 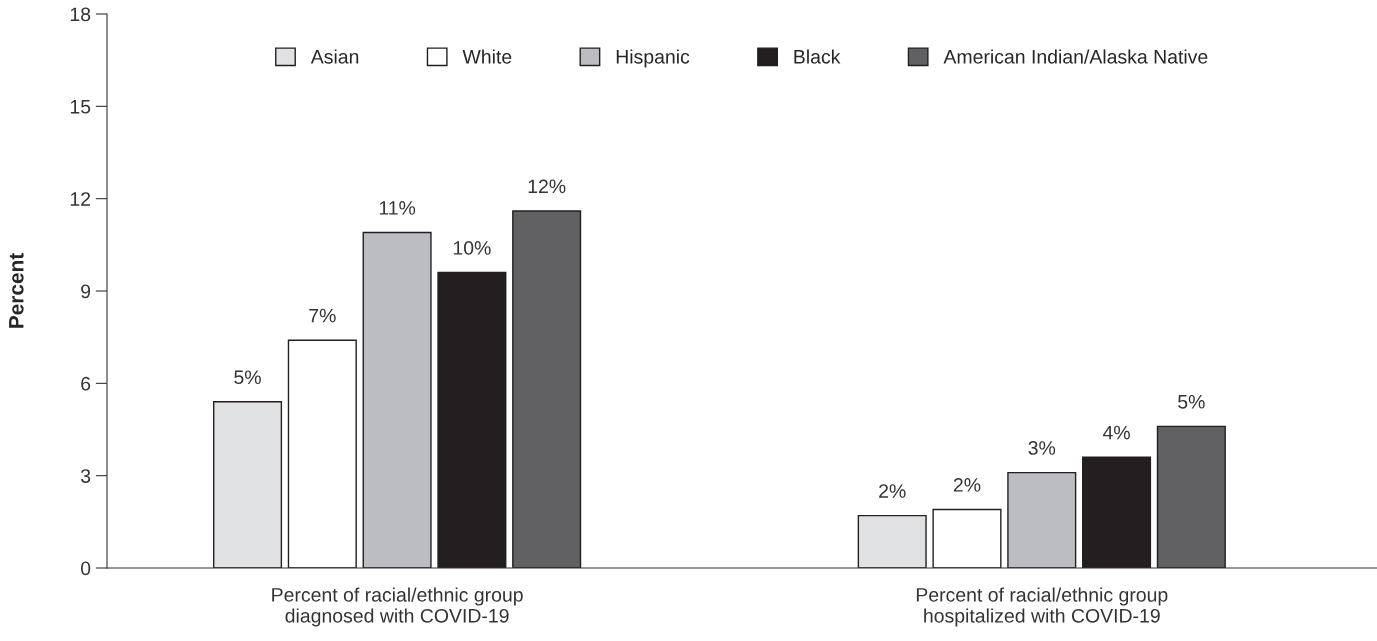 I want to click on y-axis-title: Percent, so click(x=16, y=290).